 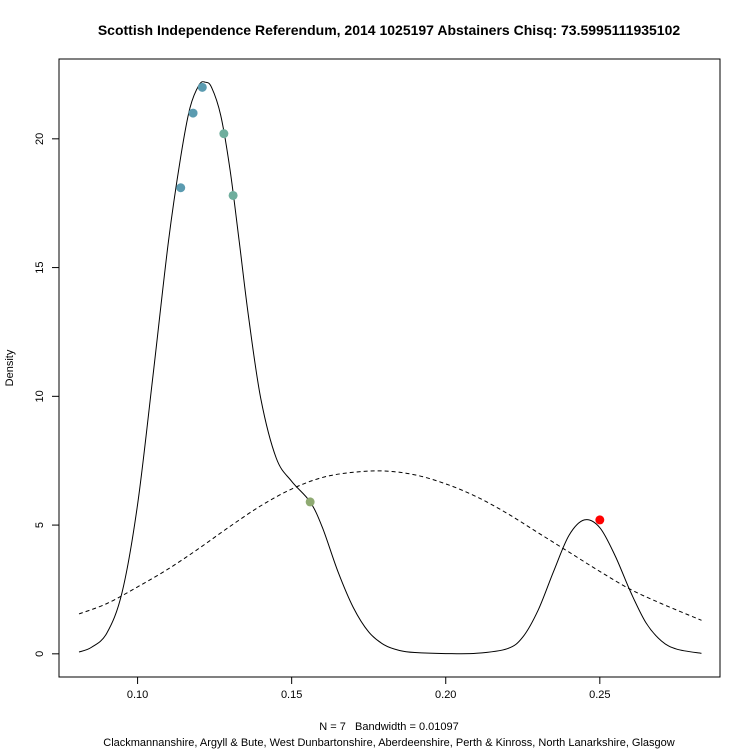 What do you see at coordinates (40, 139) in the screenshot?
I see `y-tick-label: 20` at bounding box center [40, 139].